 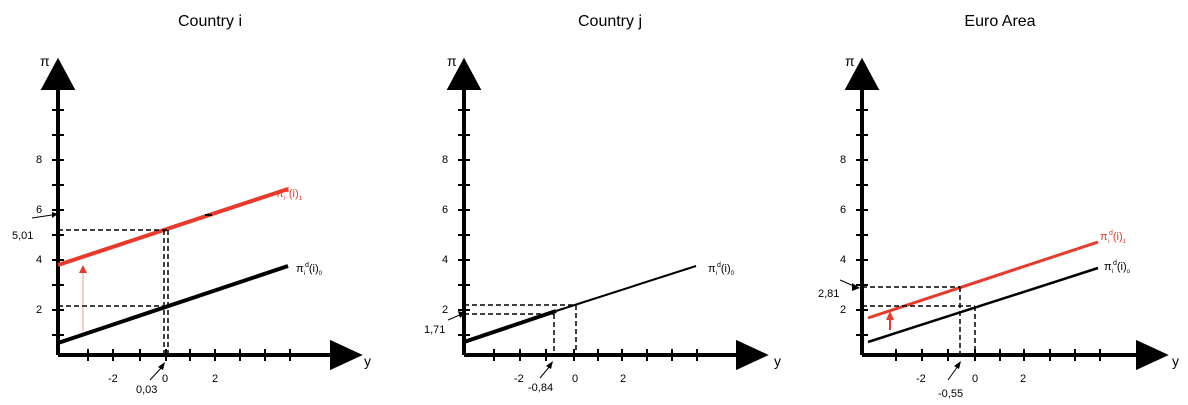 What do you see at coordinates (22, 236) in the screenshot?
I see `annotation-value: 5,01` at bounding box center [22, 236].